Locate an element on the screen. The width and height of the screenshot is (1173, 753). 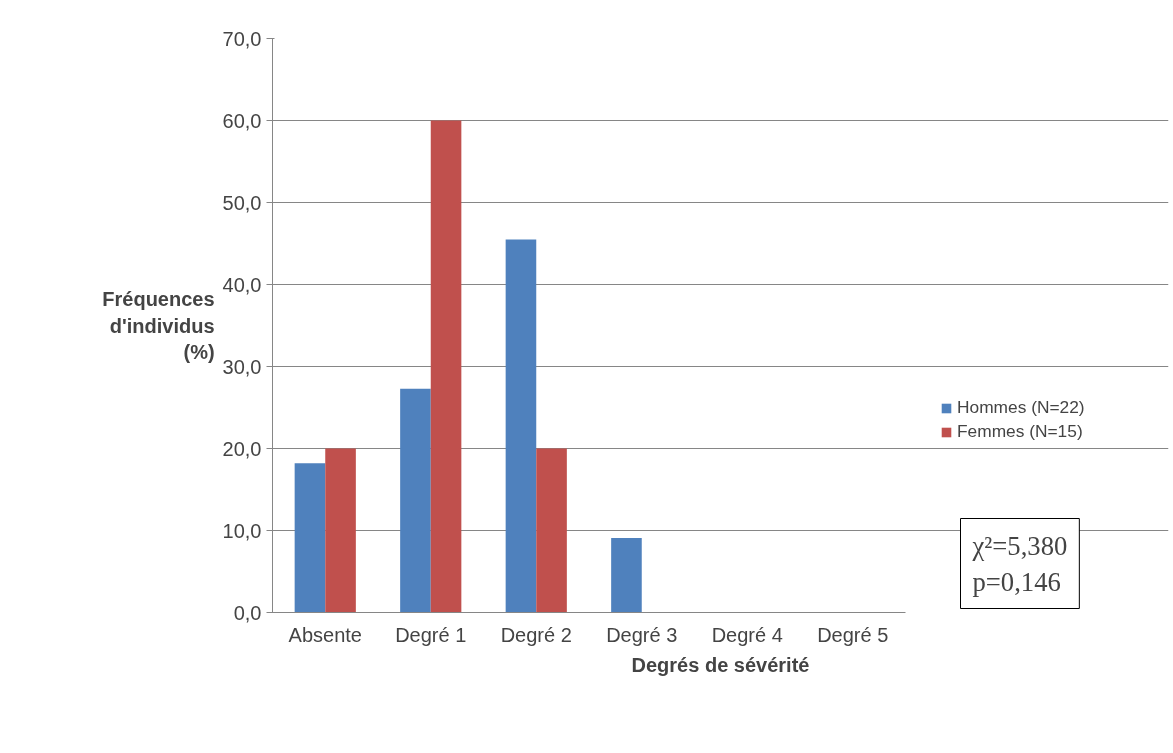
x-tick-label: Degré 1 is located at coordinates (431, 634).